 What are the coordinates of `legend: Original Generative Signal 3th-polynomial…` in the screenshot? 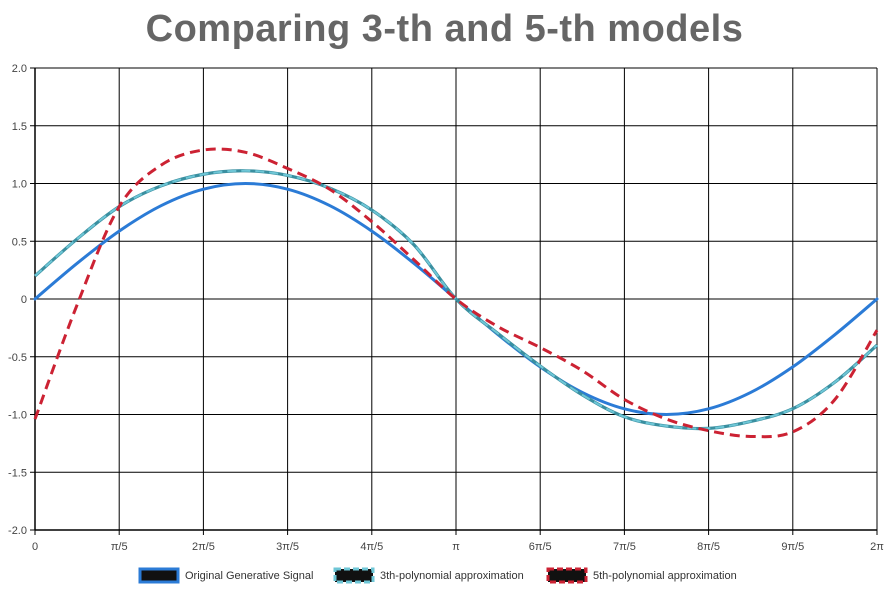 It's located at (437, 575).